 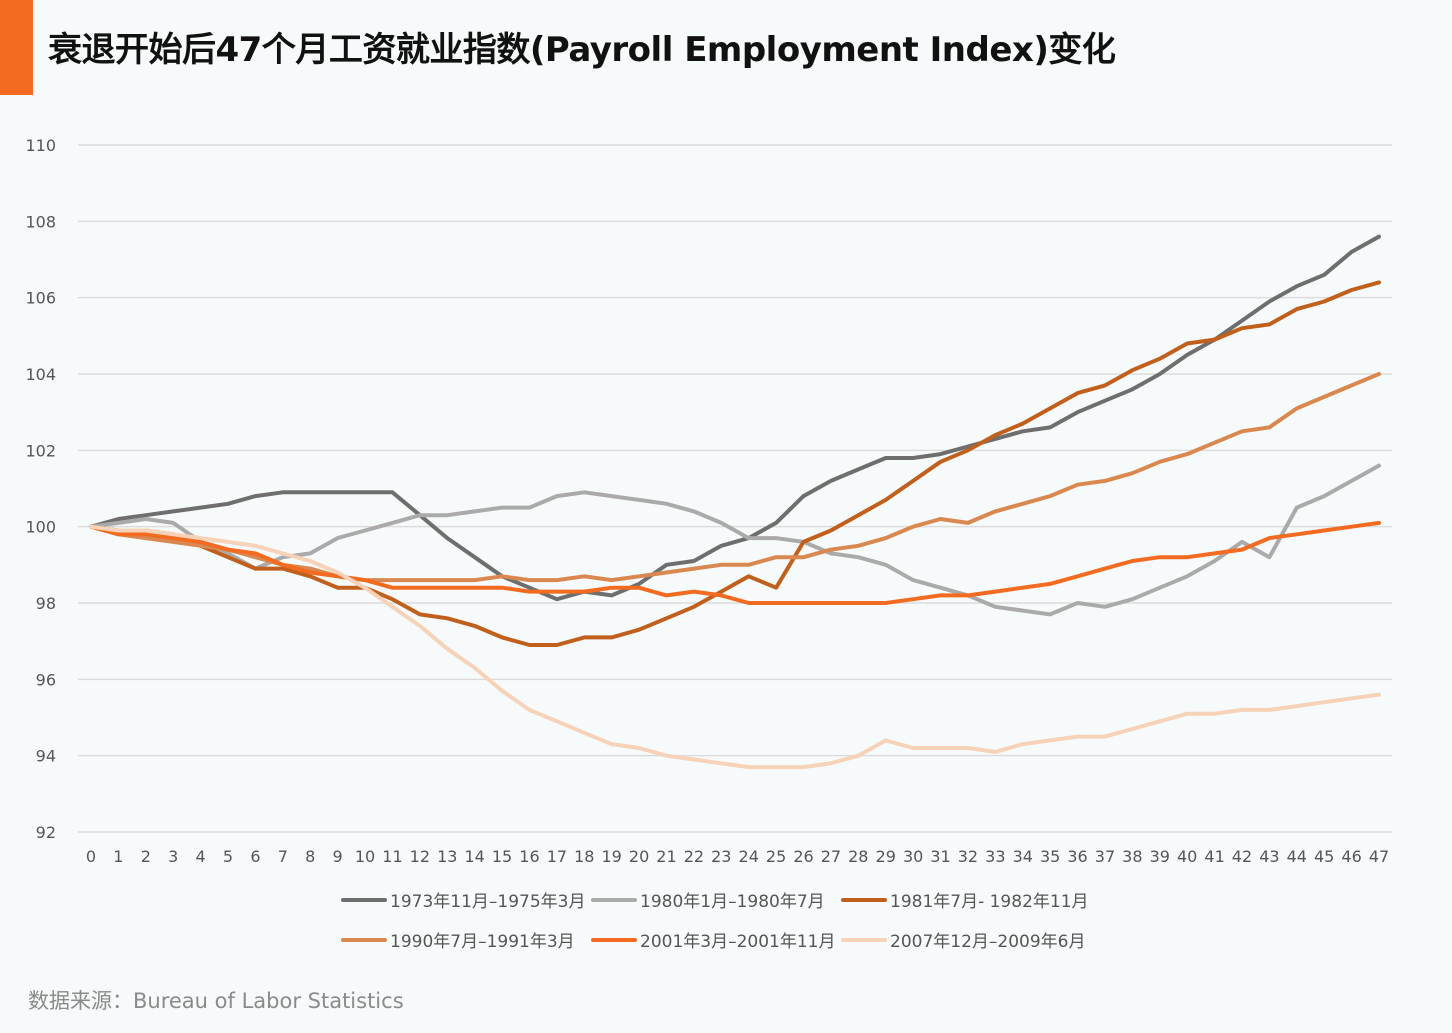 I want to click on legend-label: 2001年3月–2001年11月, so click(x=737, y=942).